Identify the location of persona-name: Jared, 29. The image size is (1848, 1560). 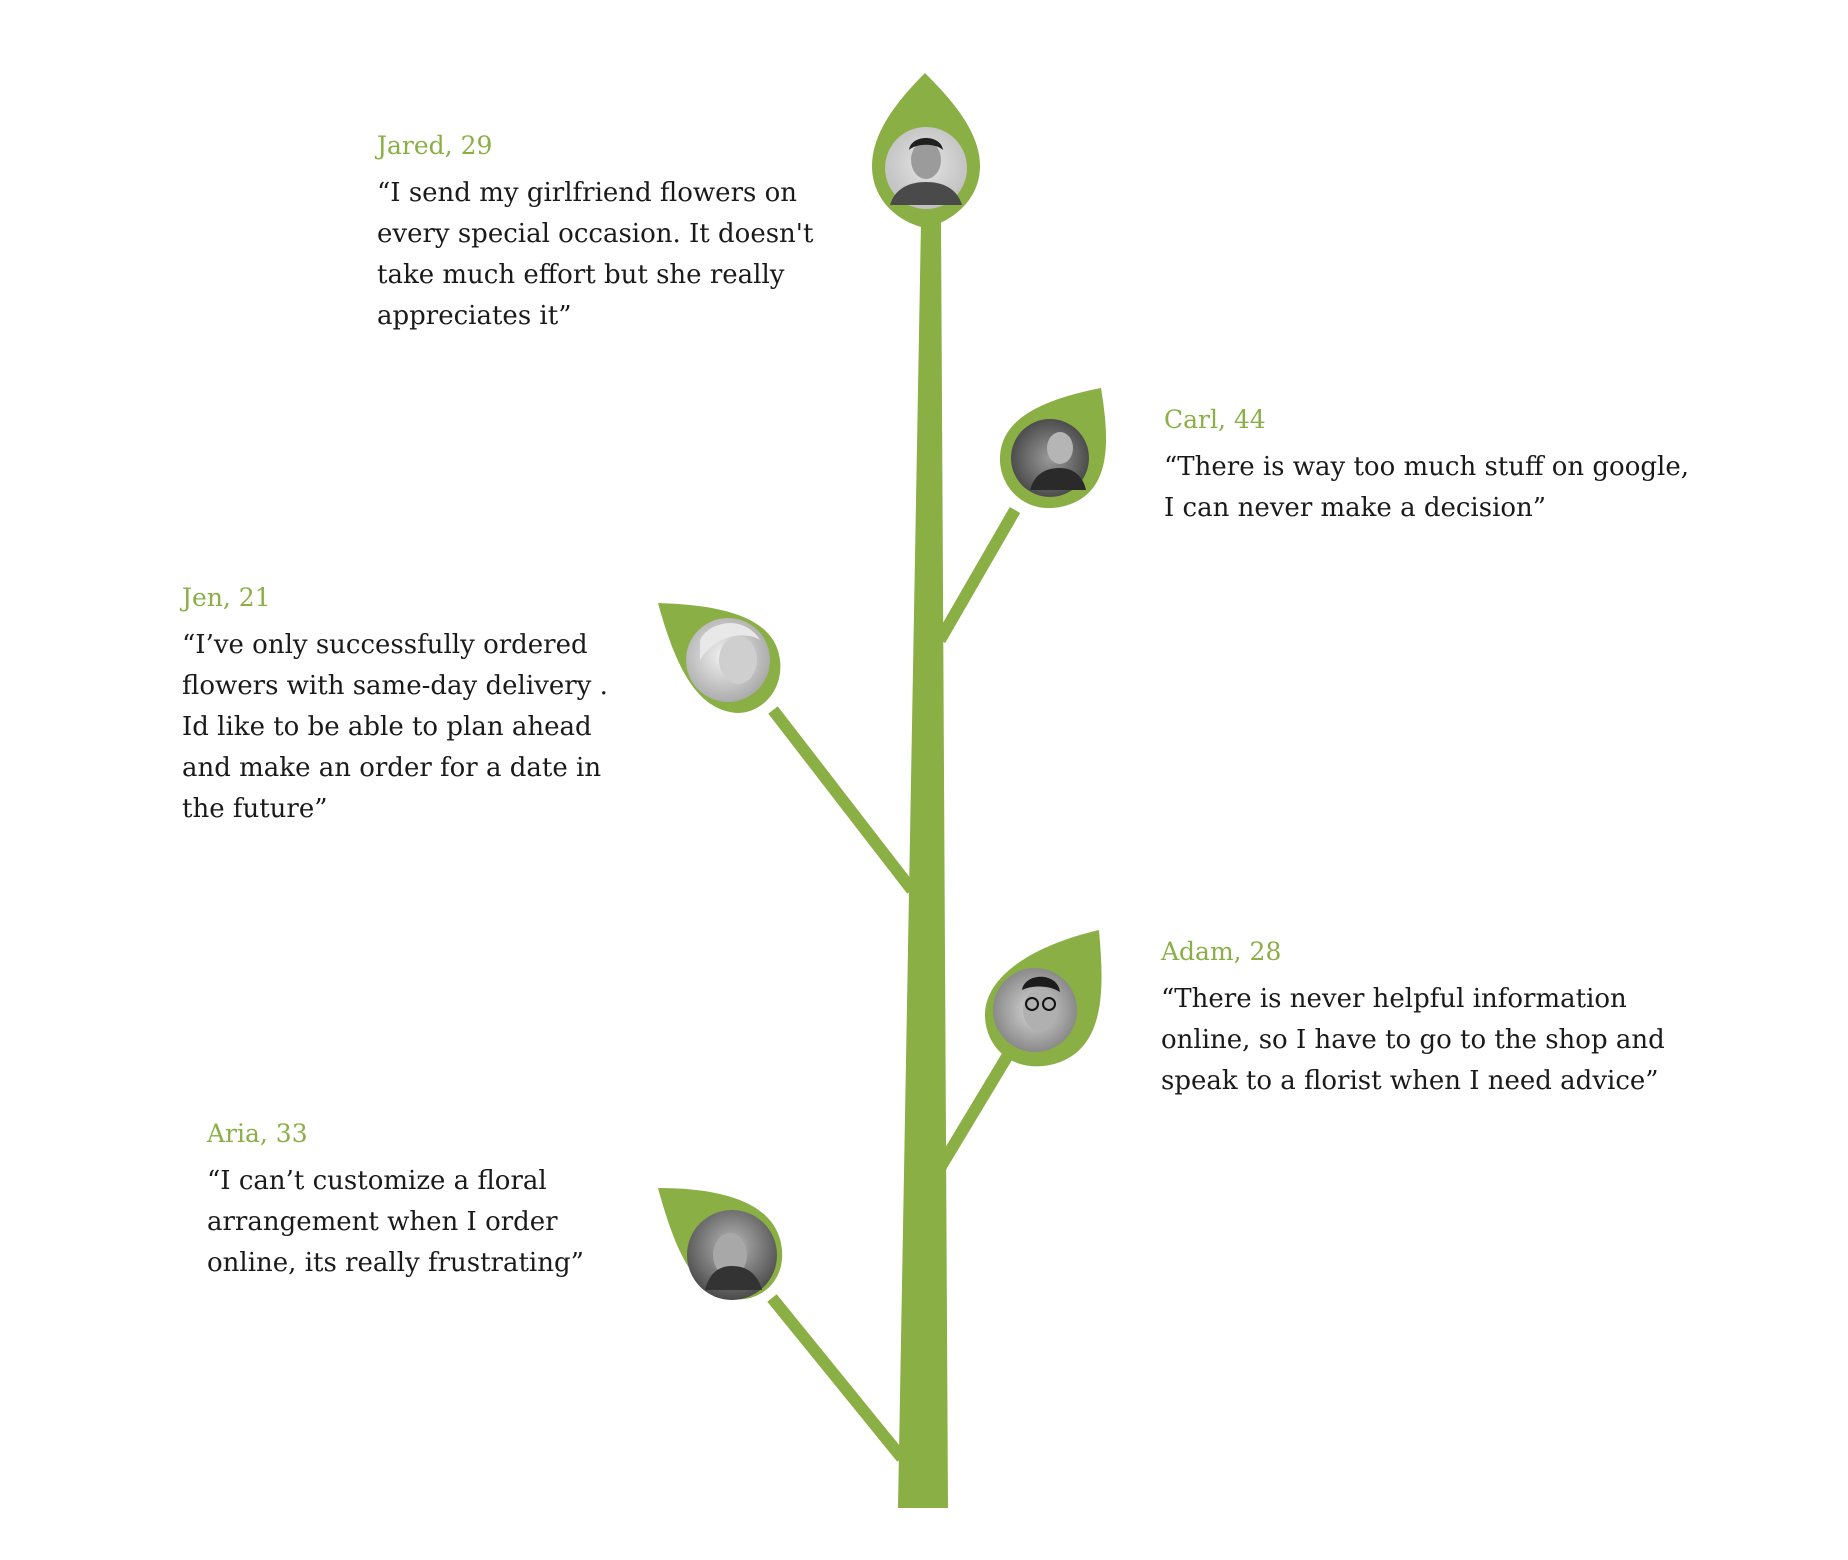
(435, 145).